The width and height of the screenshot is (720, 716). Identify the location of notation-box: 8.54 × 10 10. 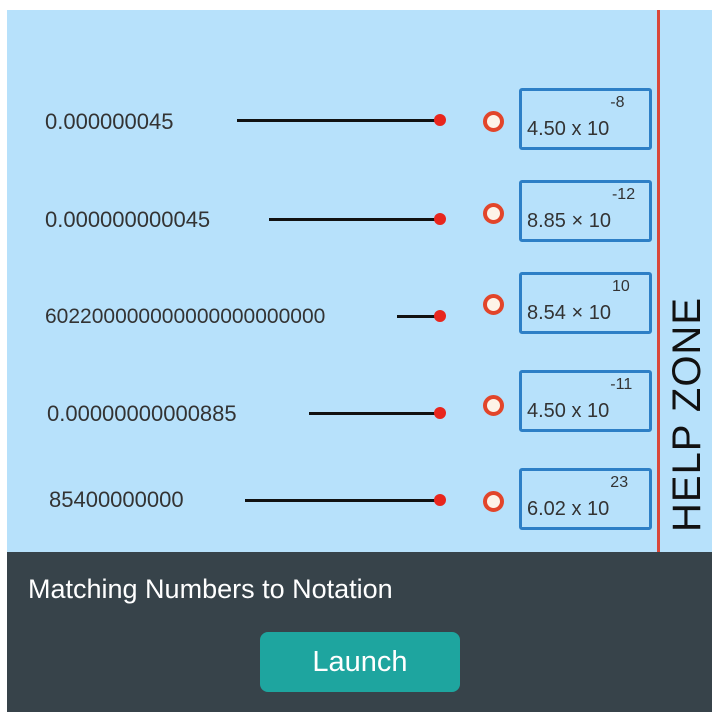
(585, 303).